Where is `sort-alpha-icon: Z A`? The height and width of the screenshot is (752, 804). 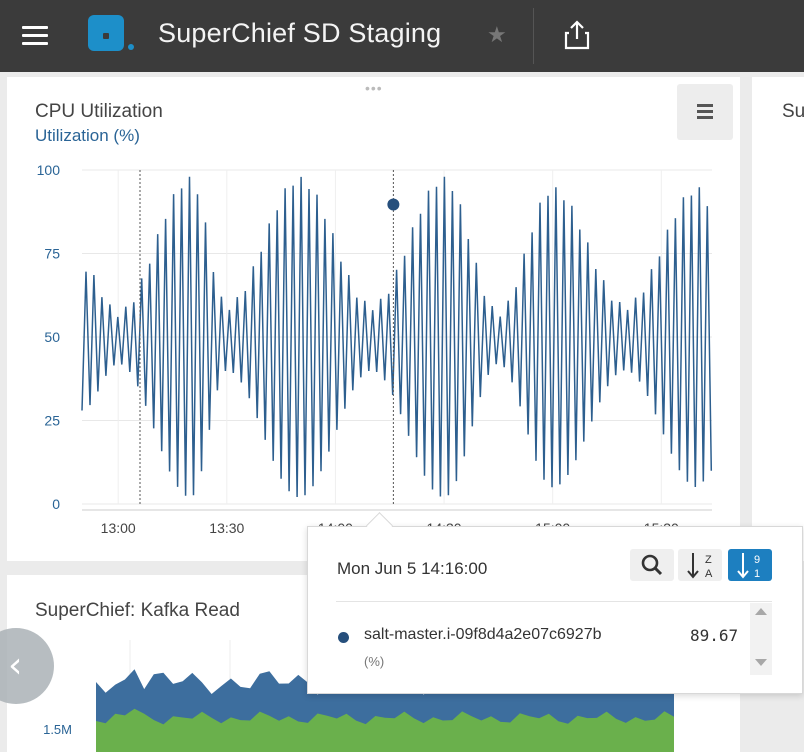
sort-alpha-icon: Z A is located at coordinates (700, 566).